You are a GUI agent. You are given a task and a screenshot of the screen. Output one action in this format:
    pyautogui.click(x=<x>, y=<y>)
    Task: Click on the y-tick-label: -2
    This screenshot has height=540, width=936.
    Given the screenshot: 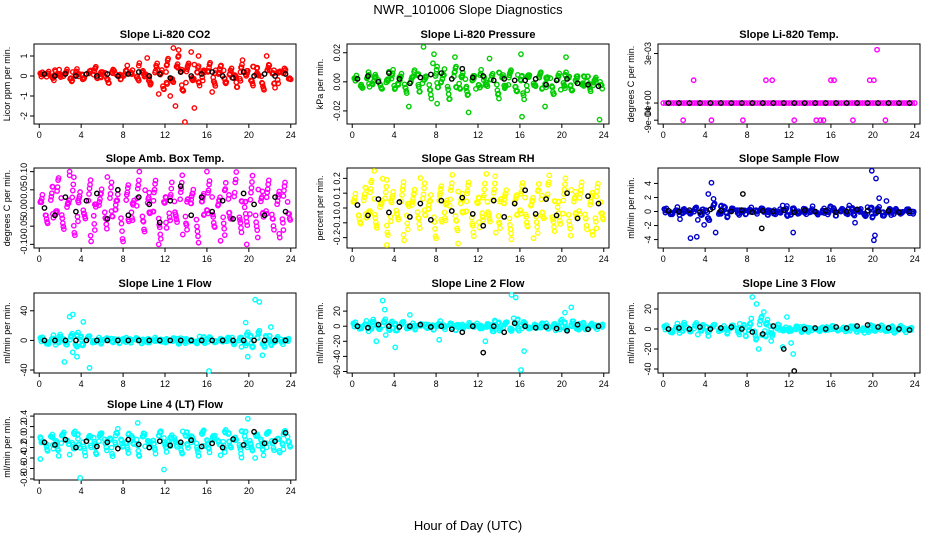 What is the action you would take?
    pyautogui.click(x=648, y=226)
    